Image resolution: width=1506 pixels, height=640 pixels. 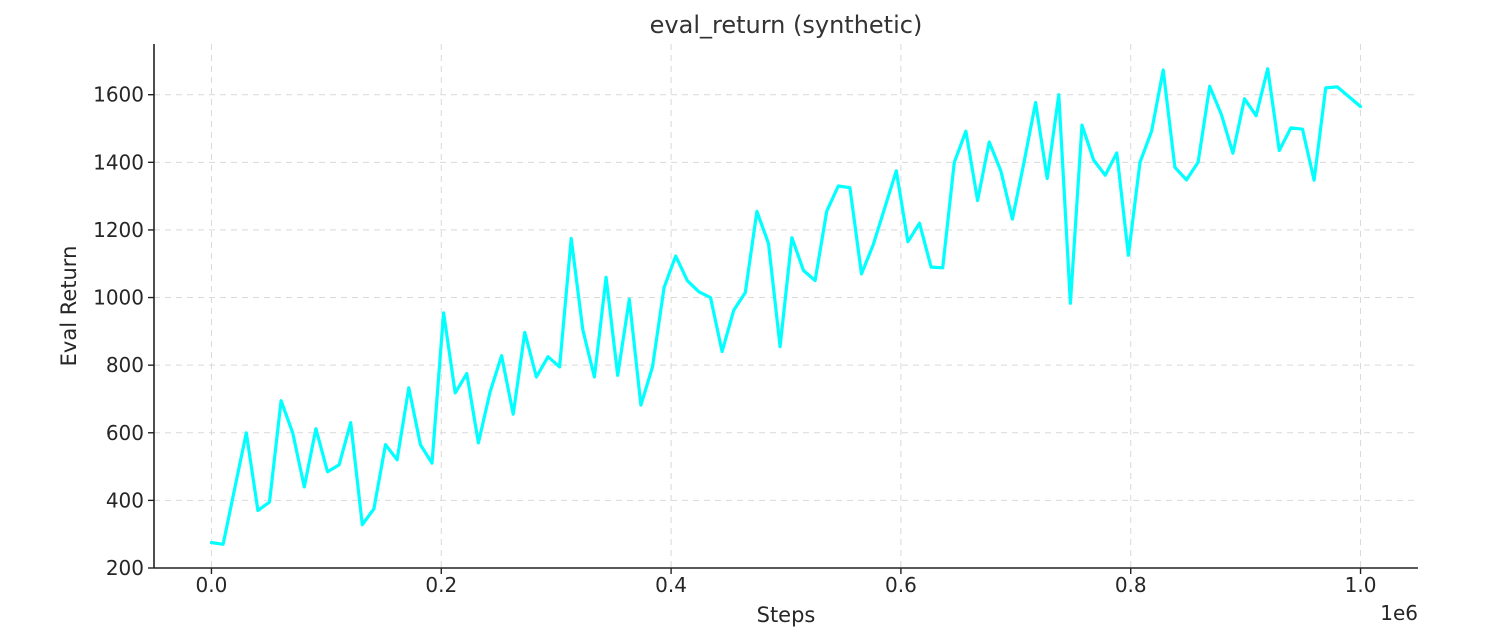 I want to click on x-tick-label: 0.0, so click(x=212, y=585).